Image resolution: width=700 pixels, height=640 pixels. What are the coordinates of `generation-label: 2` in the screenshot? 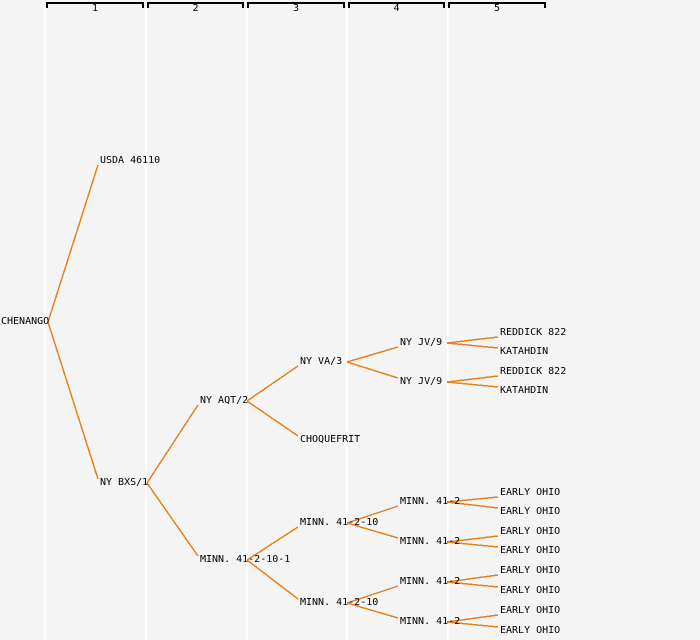 It's located at (195, 8).